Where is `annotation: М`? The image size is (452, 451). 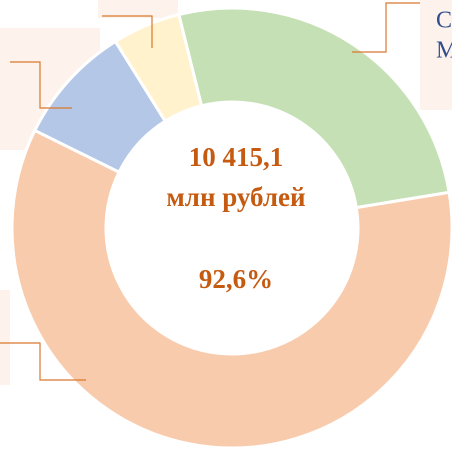
annotation: М is located at coordinates (444, 51).